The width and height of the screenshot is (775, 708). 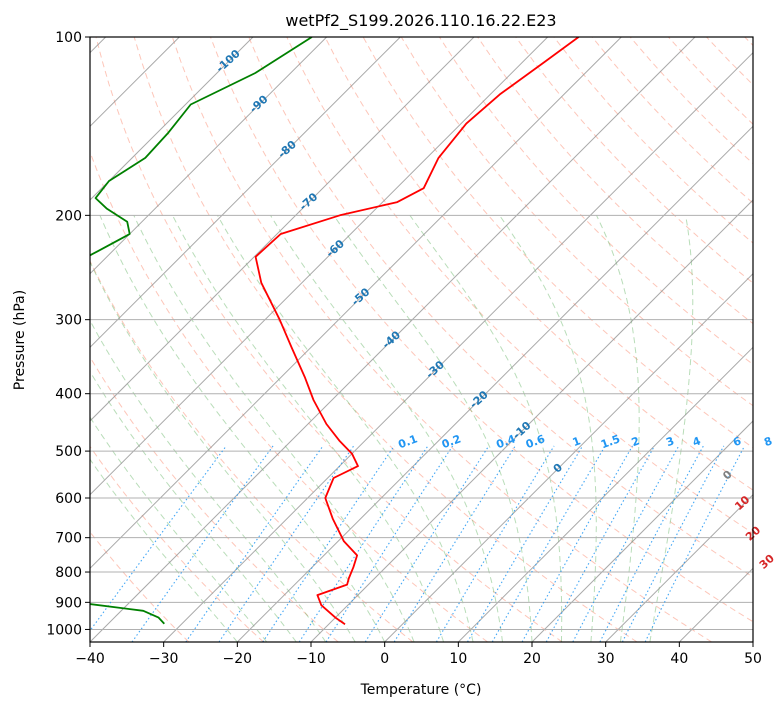 I want to click on x-tick-label: 50, so click(x=753, y=659).